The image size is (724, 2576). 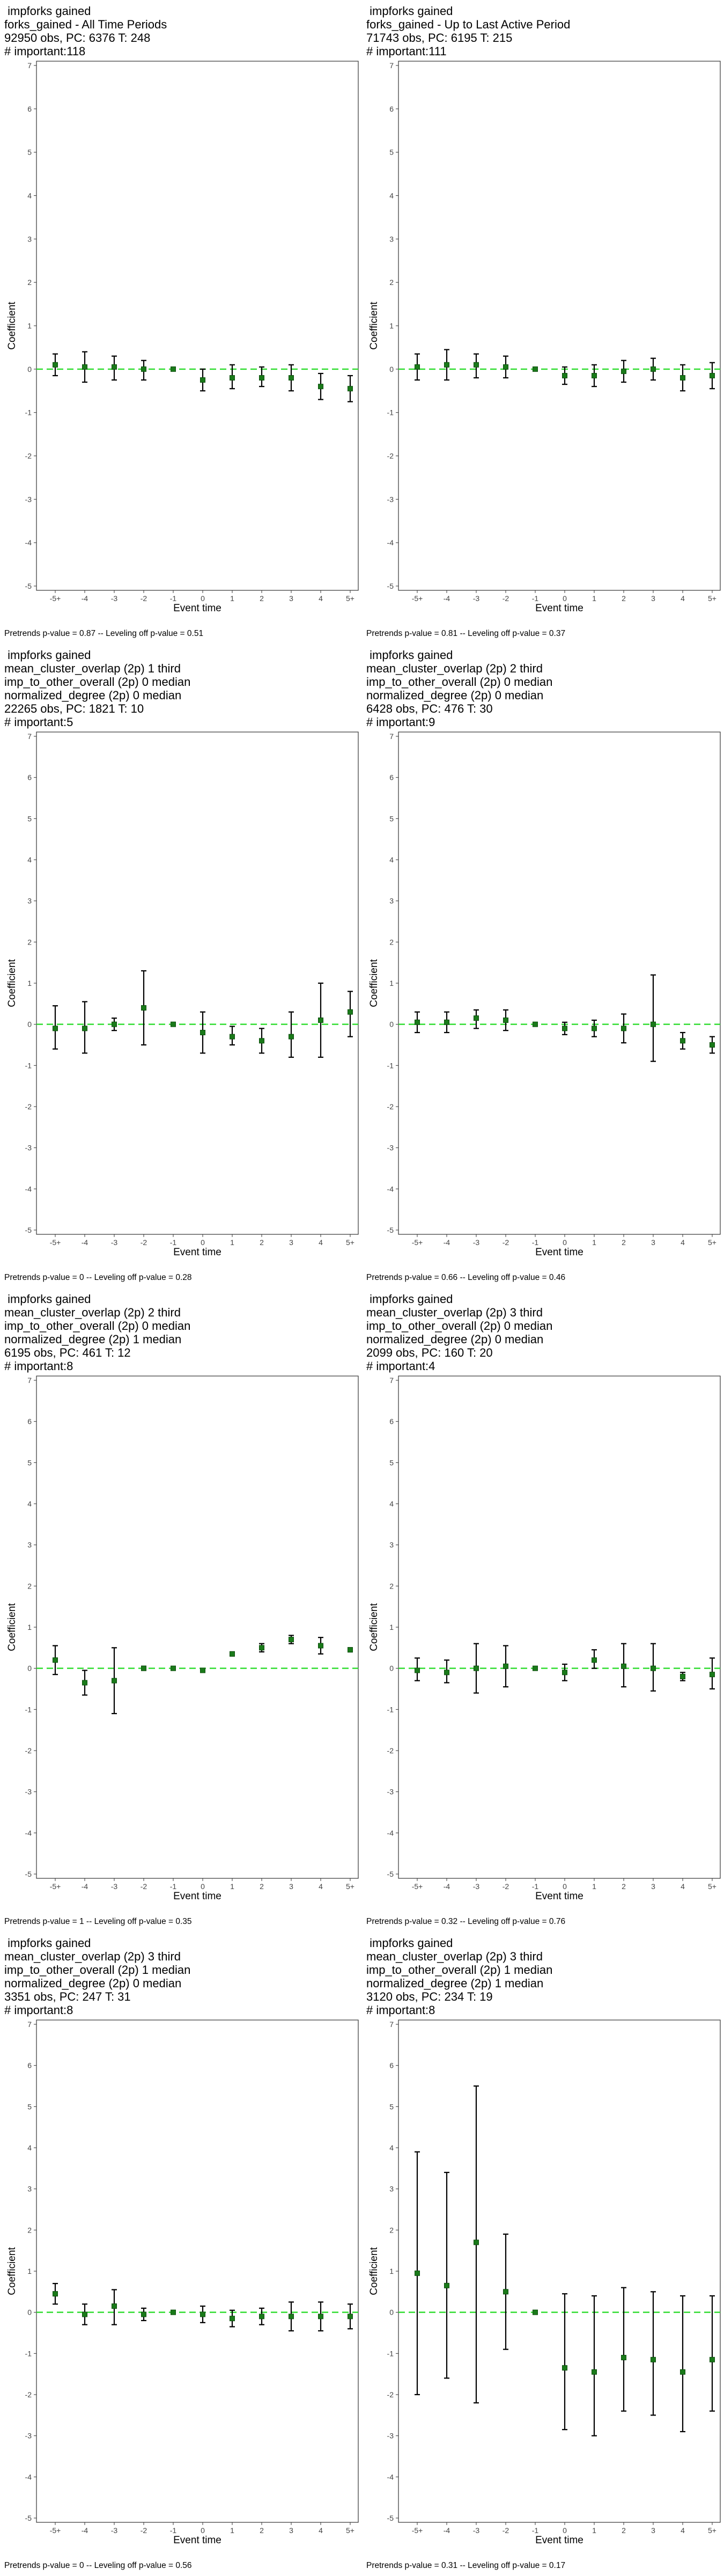 I want to click on chart-title-line: # important:118, so click(x=45, y=51).